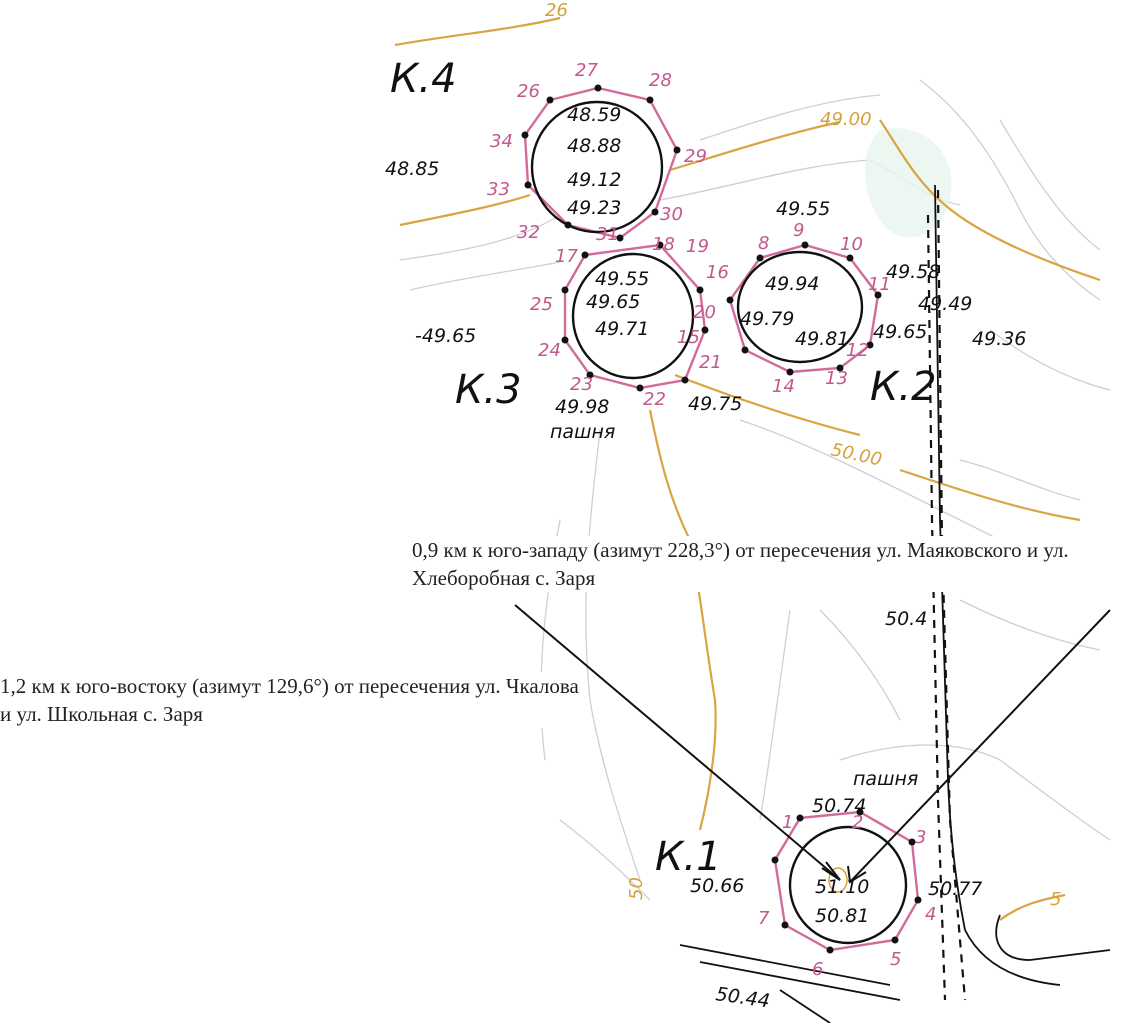 The image size is (1127, 1023). I want to click on contour-label: 50, so click(636, 888).